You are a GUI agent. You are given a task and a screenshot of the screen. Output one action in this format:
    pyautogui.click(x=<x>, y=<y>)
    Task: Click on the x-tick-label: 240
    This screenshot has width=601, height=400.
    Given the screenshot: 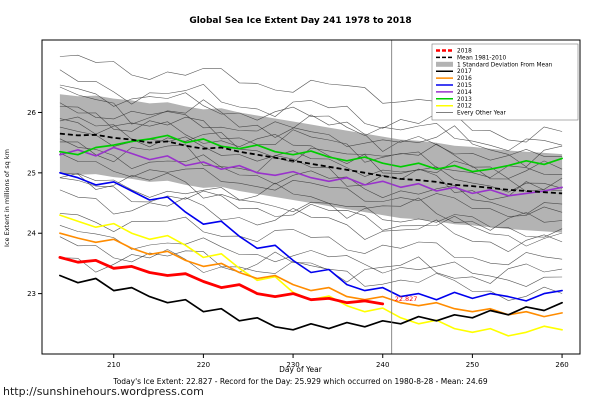 What is the action you would take?
    pyautogui.click(x=382, y=365)
    